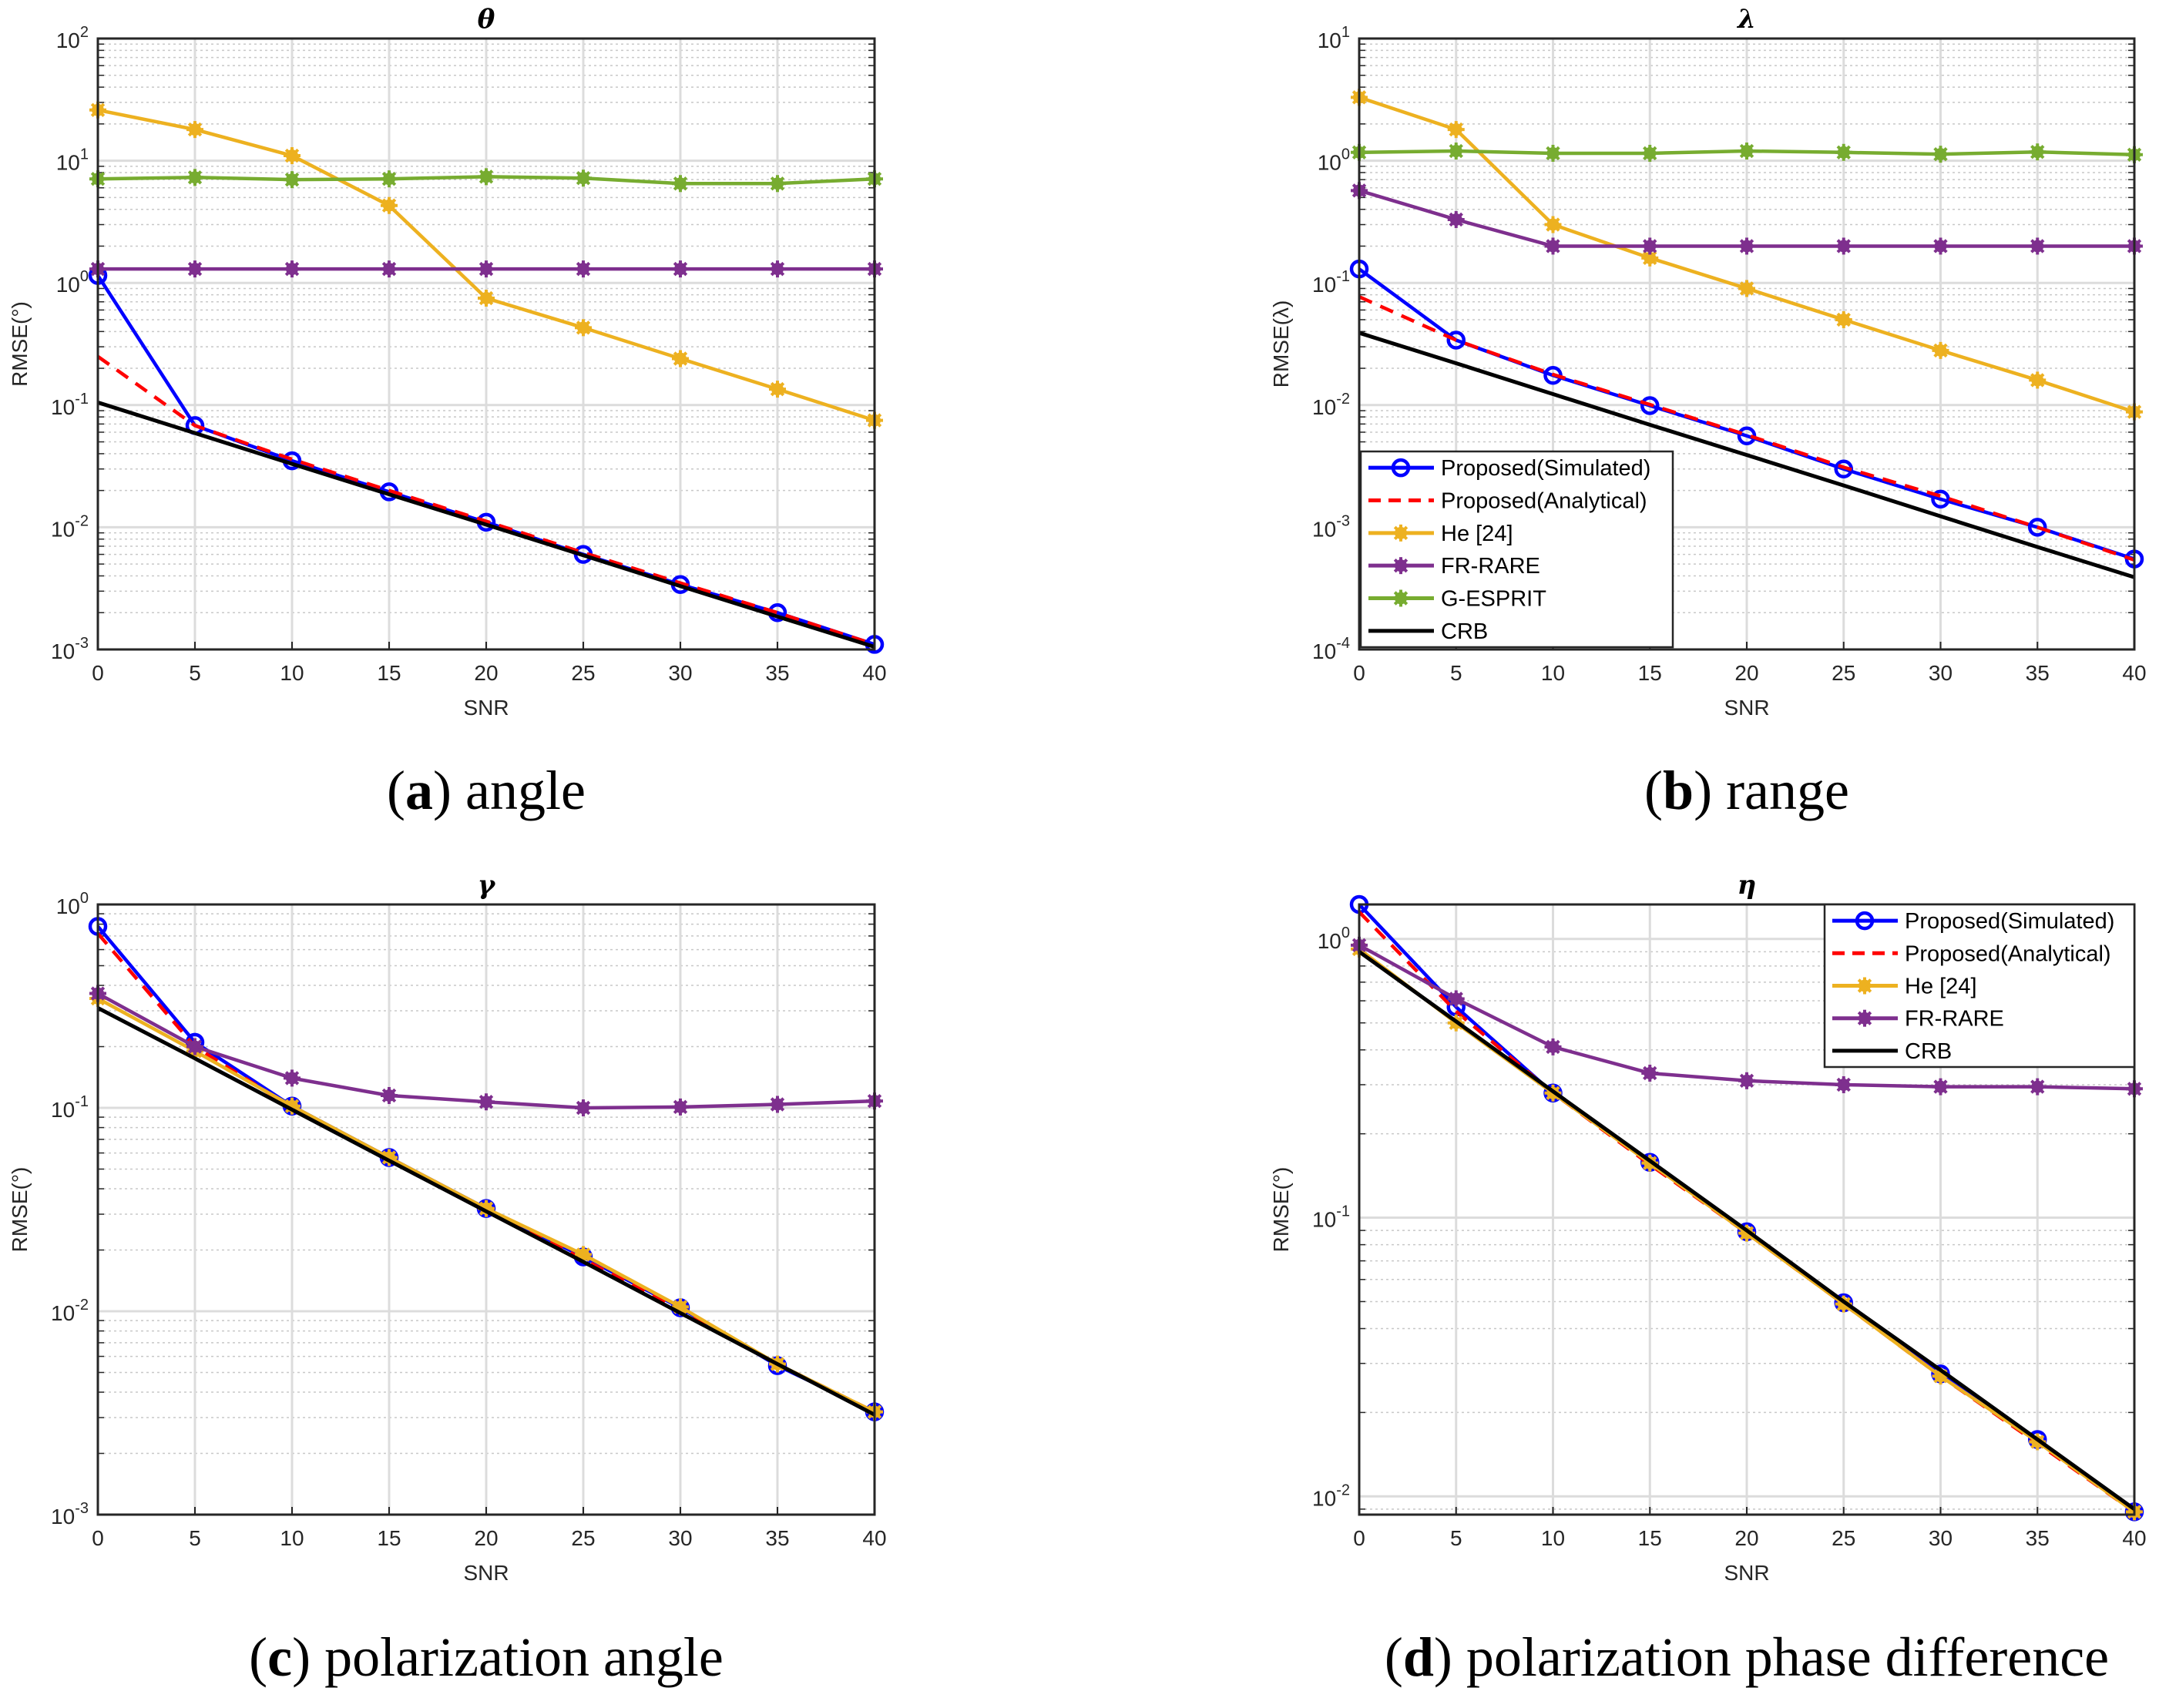  What do you see at coordinates (279, 1657) in the screenshot?
I see `caption-letter: c` at bounding box center [279, 1657].